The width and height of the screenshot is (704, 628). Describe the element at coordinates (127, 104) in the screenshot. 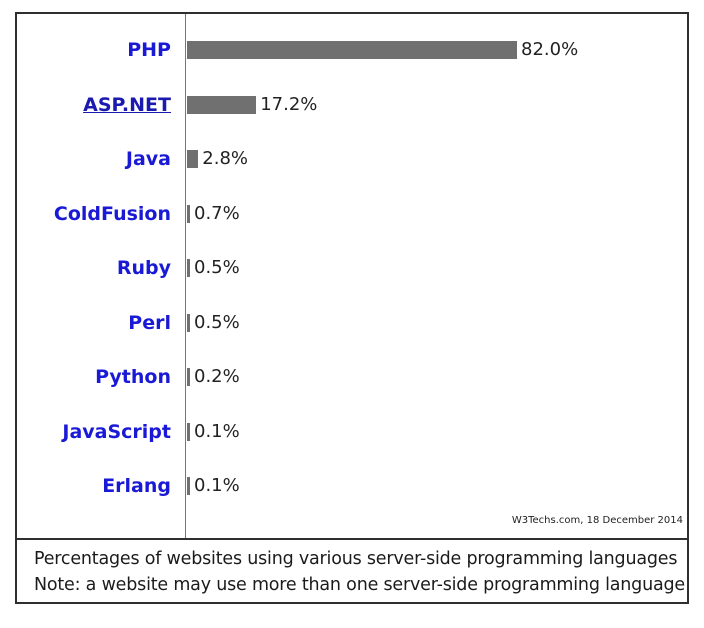

I see `category-link: ASP.NET` at that location.